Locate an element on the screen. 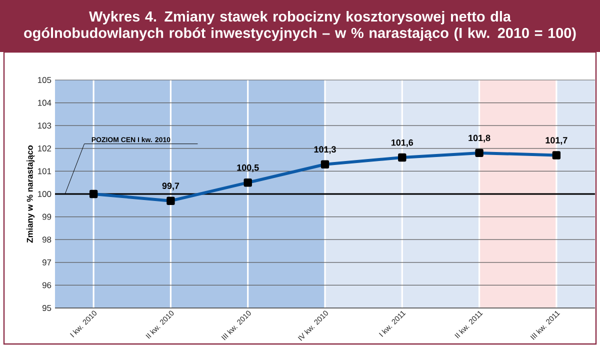  y-tick-label: 97 is located at coordinates (47, 262).